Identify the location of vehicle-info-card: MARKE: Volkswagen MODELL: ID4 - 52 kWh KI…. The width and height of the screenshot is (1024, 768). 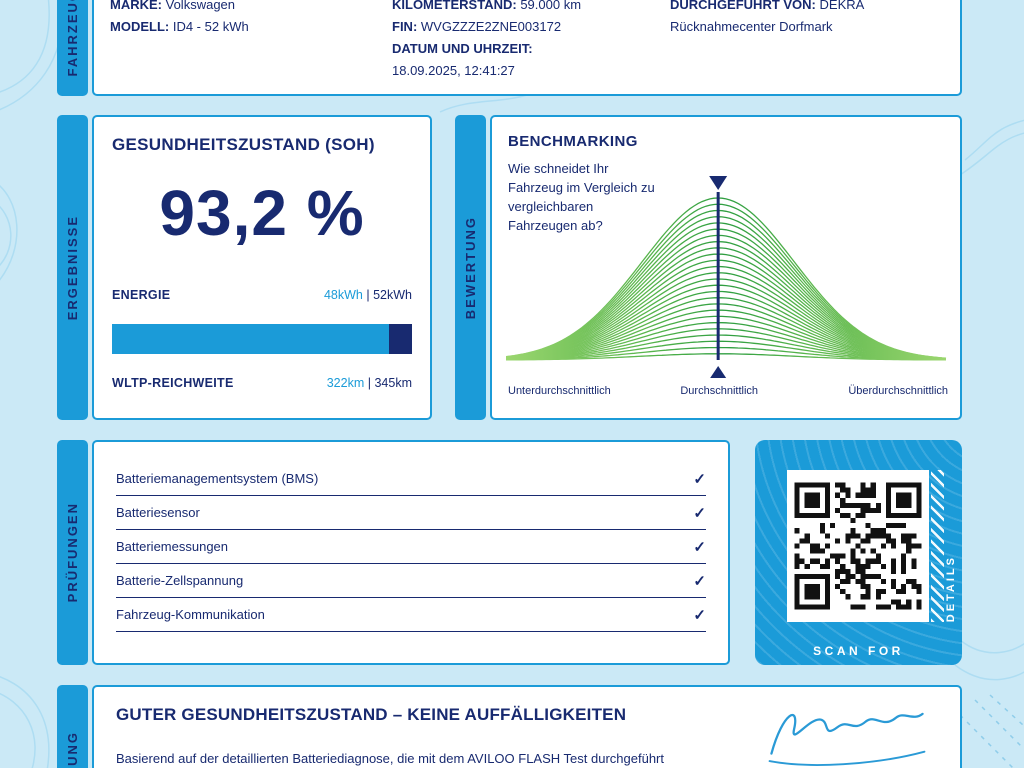
(527, 48).